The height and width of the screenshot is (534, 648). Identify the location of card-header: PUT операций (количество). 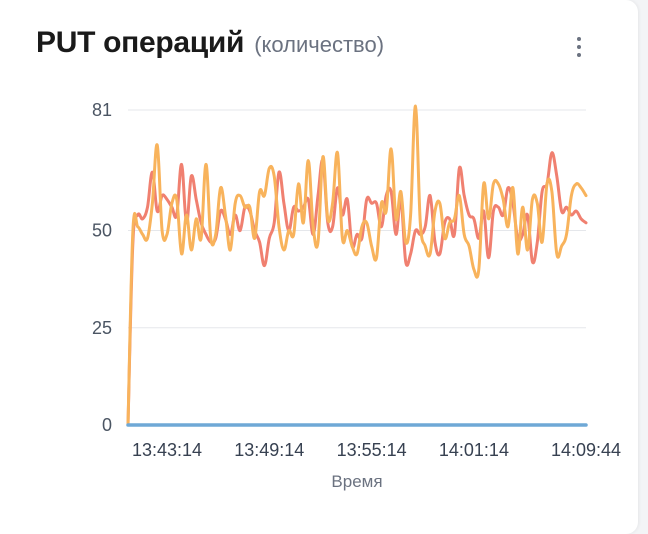
(317, 46).